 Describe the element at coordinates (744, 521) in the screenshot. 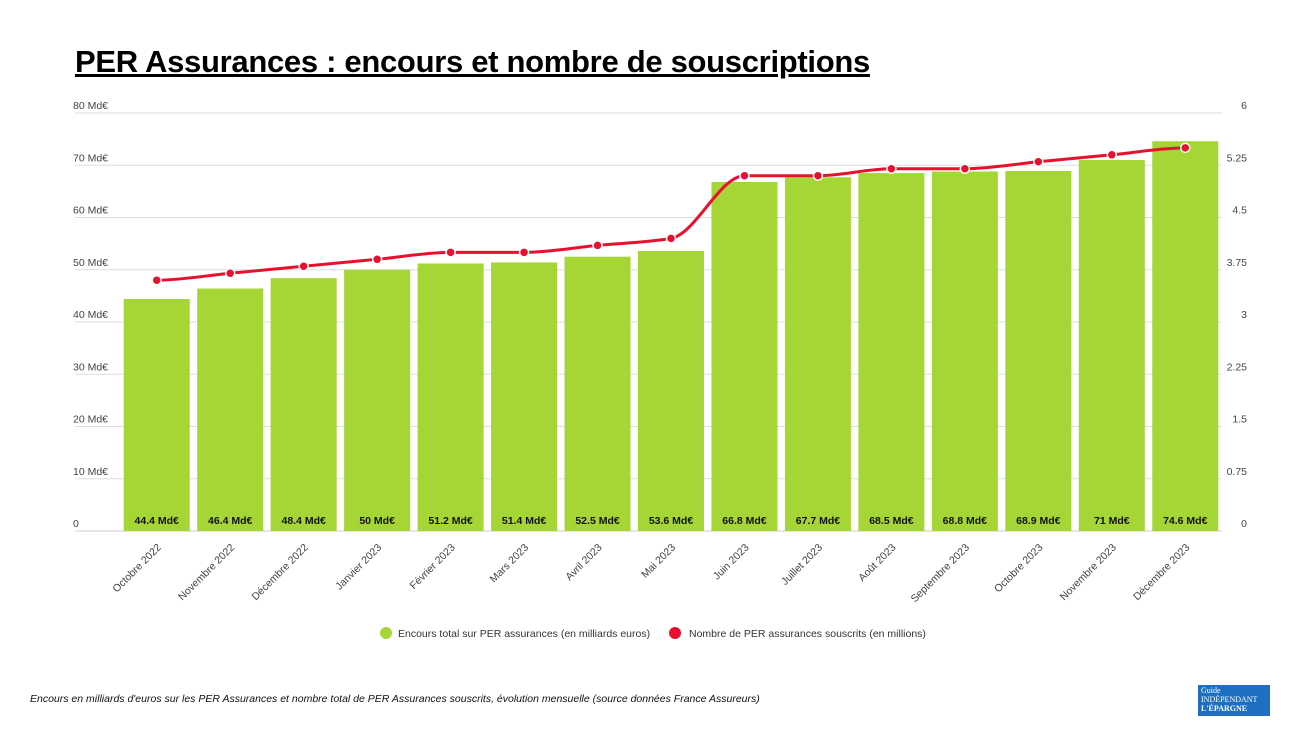

I see `data-label: 66.8 Md€` at that location.